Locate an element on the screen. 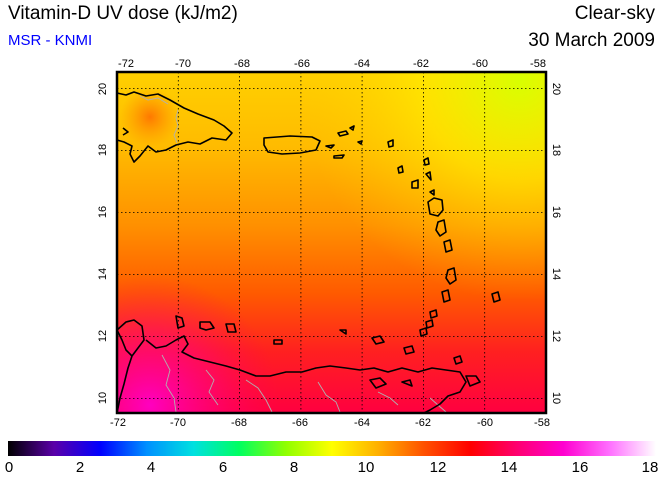 This screenshot has width=665, height=480. lat-tick-left: 16 is located at coordinates (103, 212).